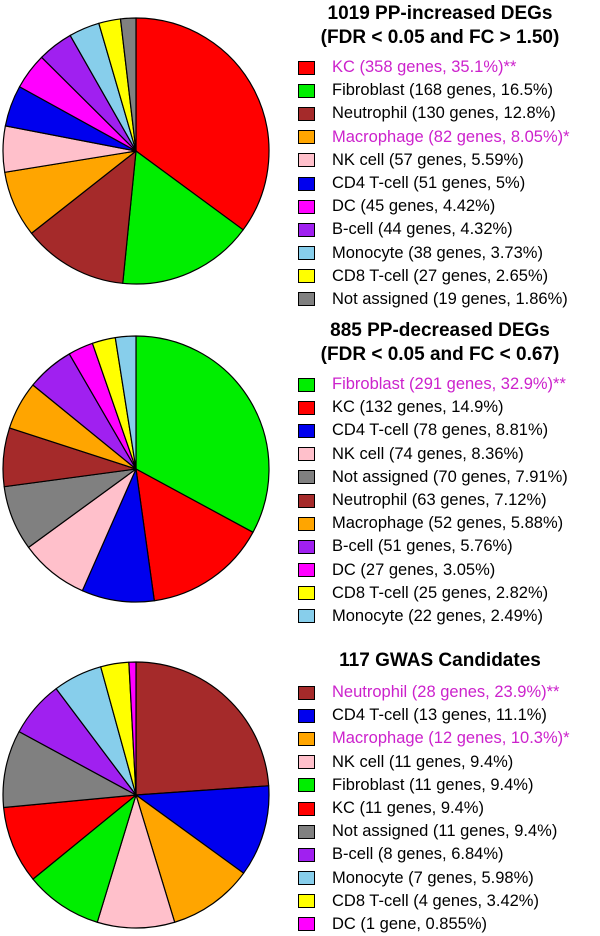  I want to click on legend-item: CD8 T-cell (4 genes, 3.42%), so click(434, 901).